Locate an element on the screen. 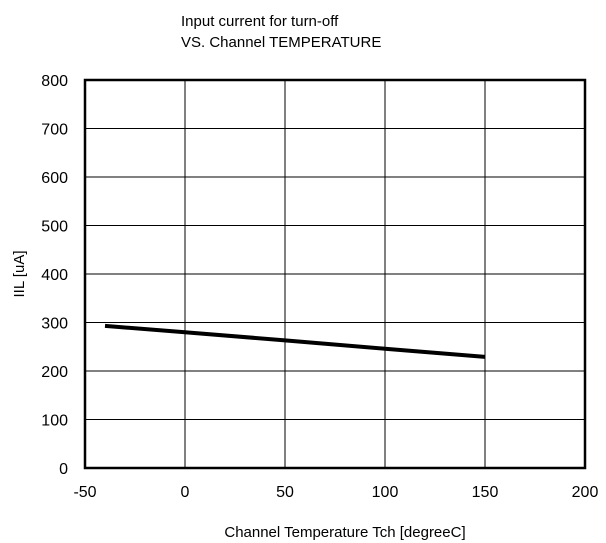  series-line is located at coordinates (295, 341).